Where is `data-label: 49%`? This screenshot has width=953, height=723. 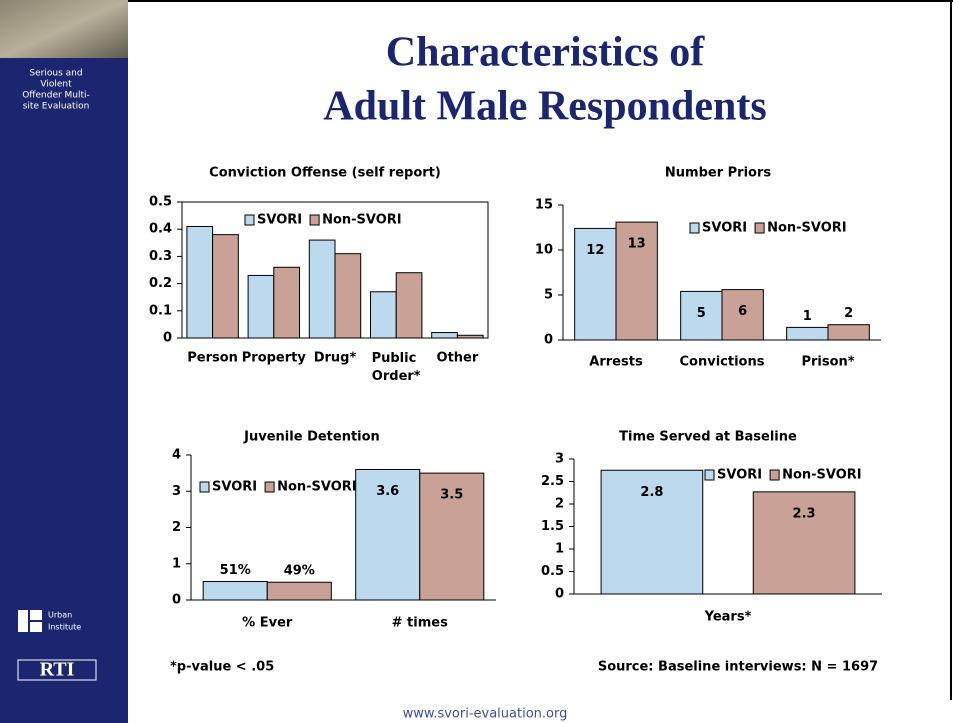
data-label: 49% is located at coordinates (299, 571).